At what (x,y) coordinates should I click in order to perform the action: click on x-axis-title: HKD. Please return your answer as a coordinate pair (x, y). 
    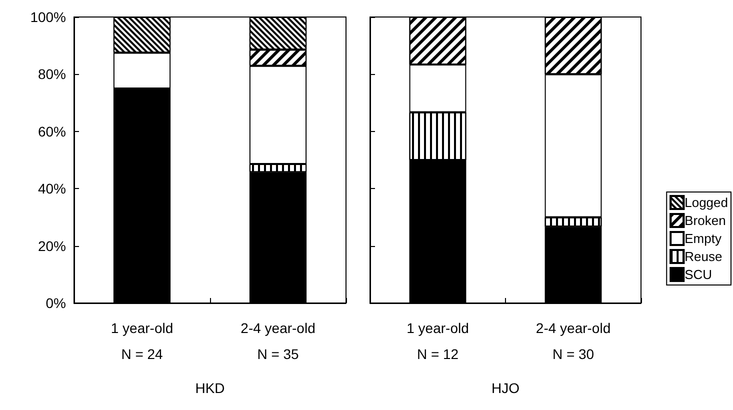
    Looking at the image, I should click on (210, 388).